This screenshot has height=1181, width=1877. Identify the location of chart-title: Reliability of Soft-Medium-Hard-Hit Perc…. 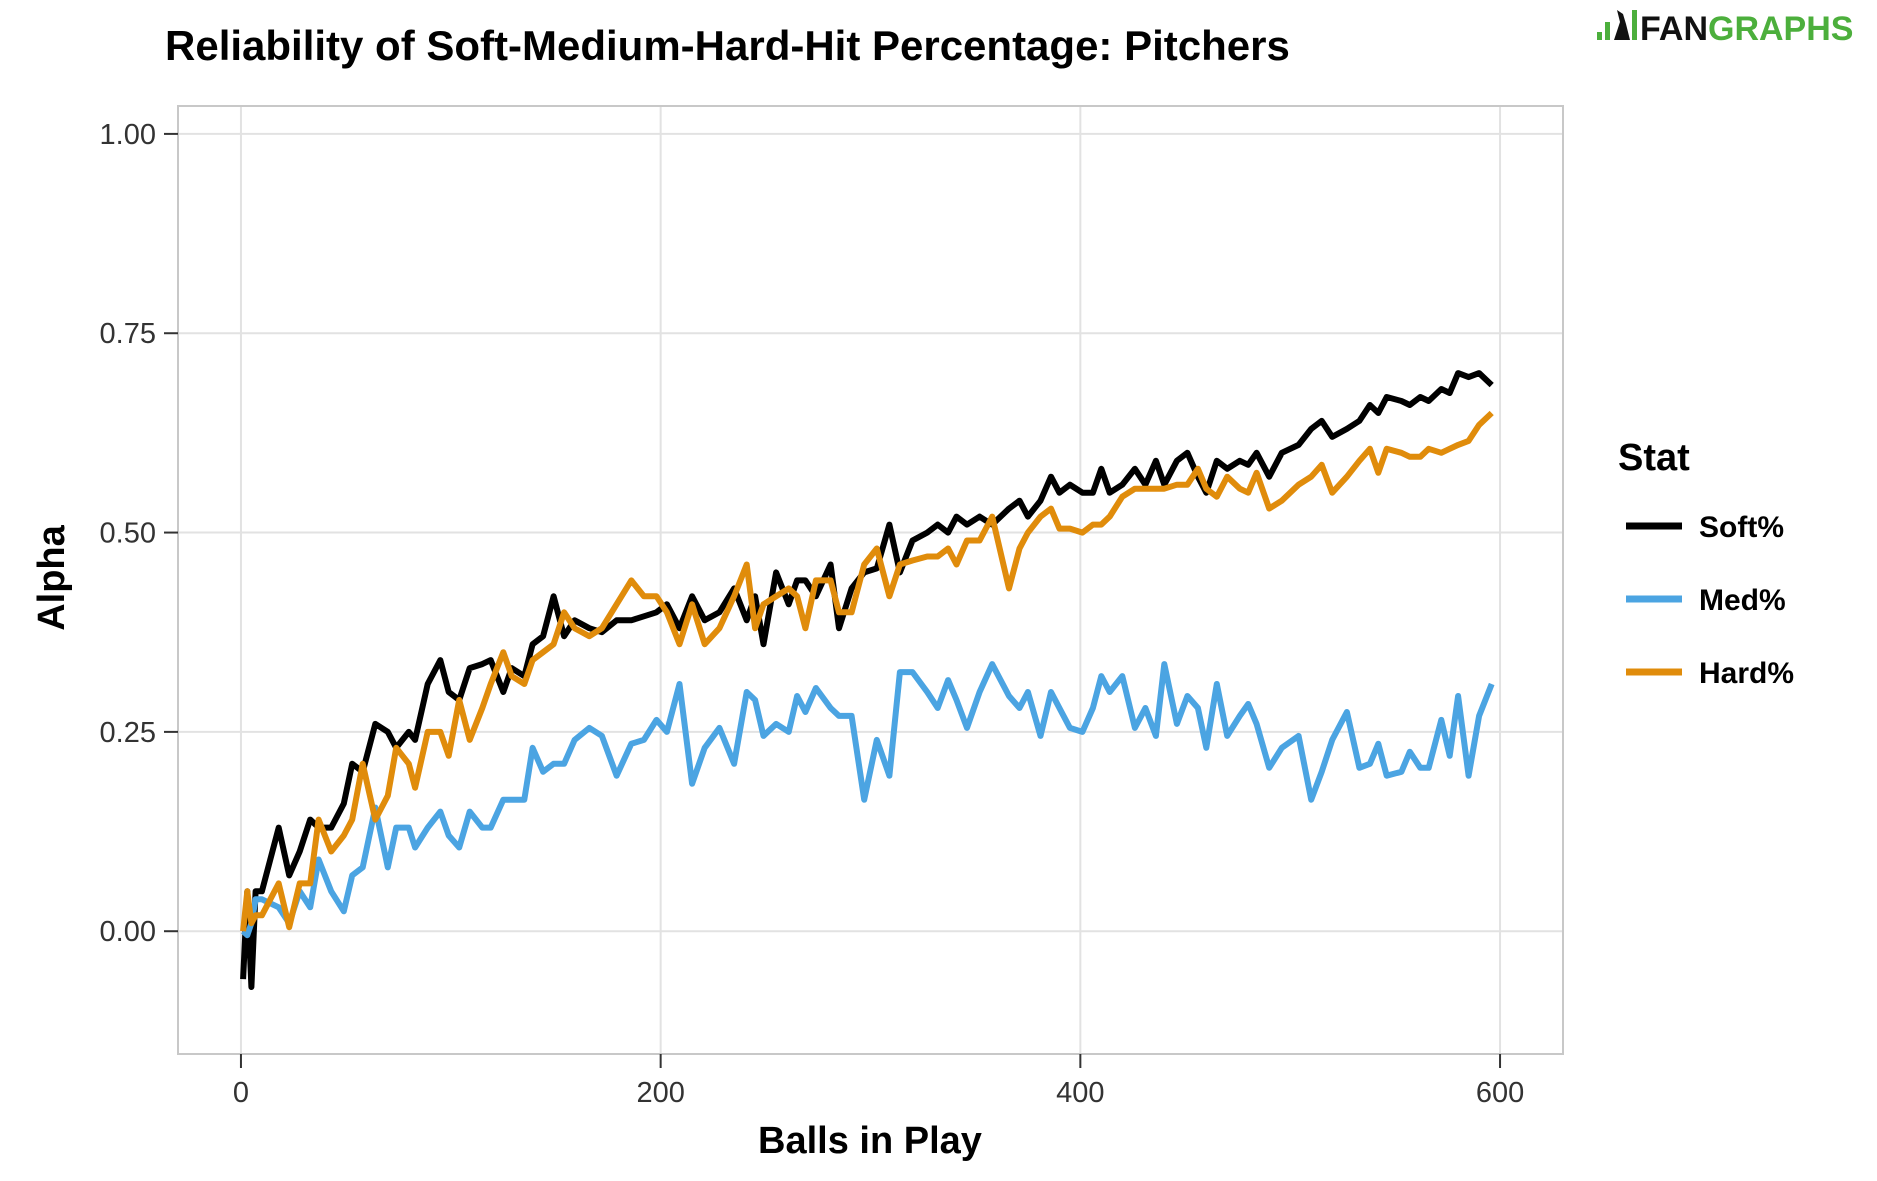
(727, 45).